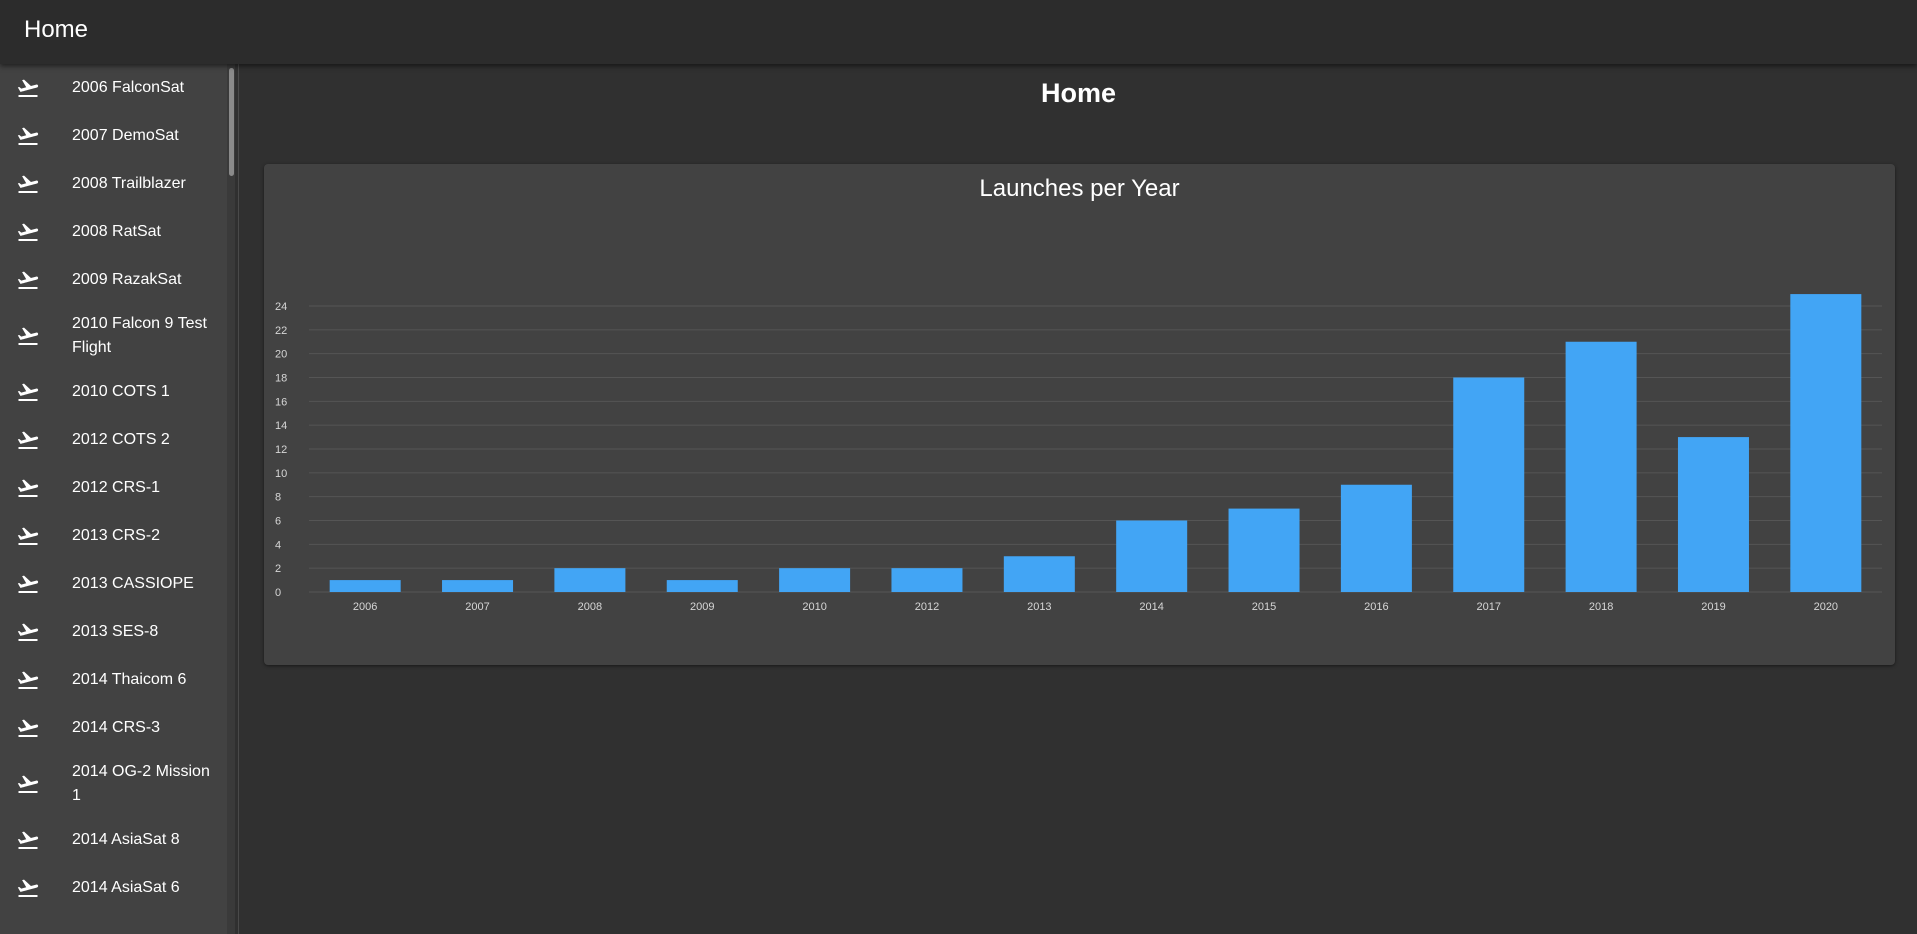 Image resolution: width=1917 pixels, height=934 pixels. I want to click on sidebar-item-launch: 2009 RazakSat, so click(113, 280).